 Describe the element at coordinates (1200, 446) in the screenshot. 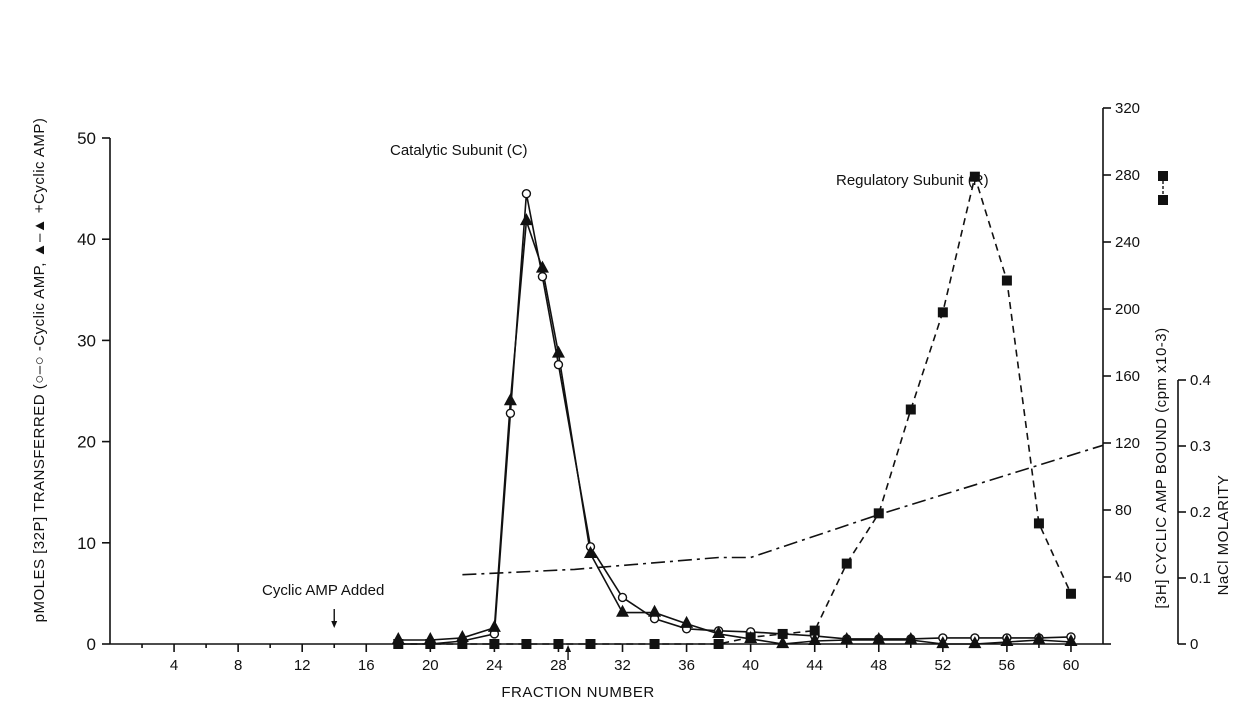

I see `y-right2-tick-label: 0.3` at that location.